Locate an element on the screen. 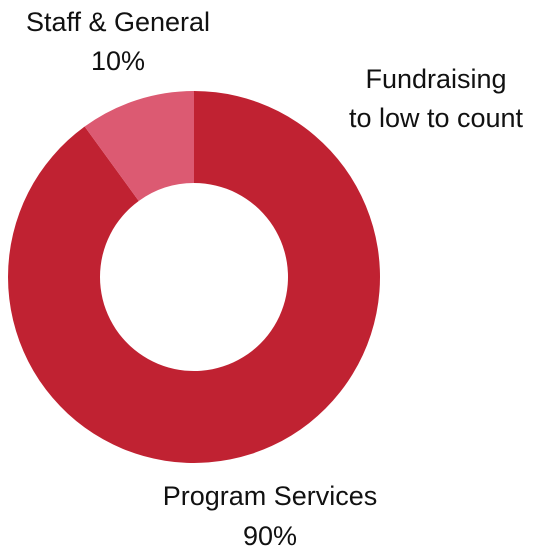 This screenshot has width=543, height=554. slice-value-fundraising: to low to count is located at coordinates (436, 118).